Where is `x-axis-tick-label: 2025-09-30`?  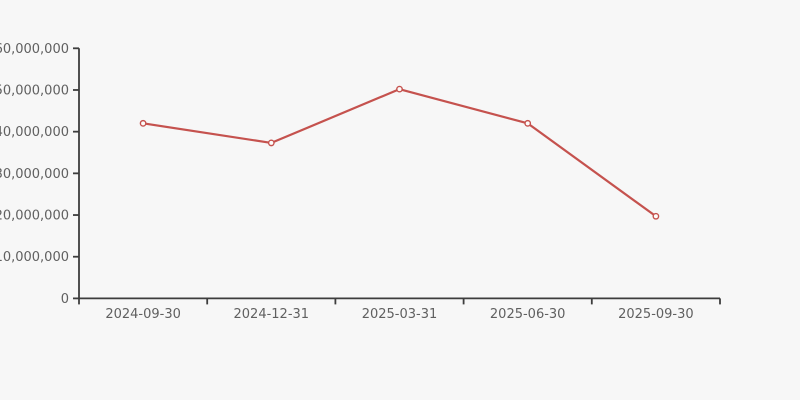
x-axis-tick-label: 2025-09-30 is located at coordinates (656, 314).